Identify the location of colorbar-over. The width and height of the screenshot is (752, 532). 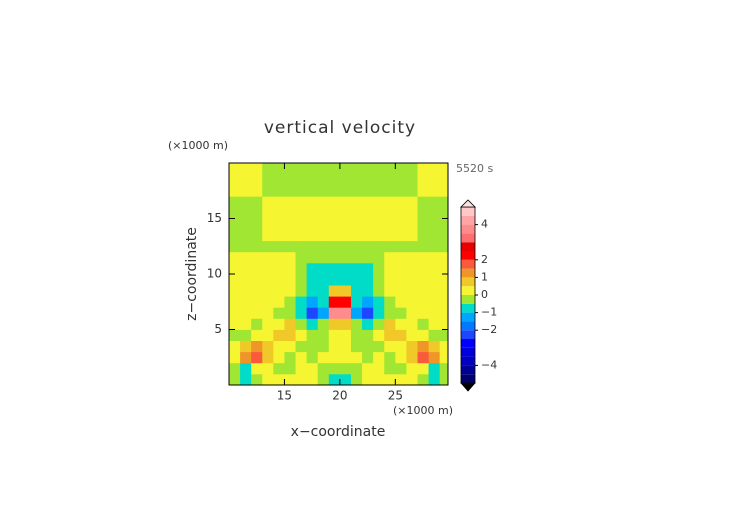
(468, 203).